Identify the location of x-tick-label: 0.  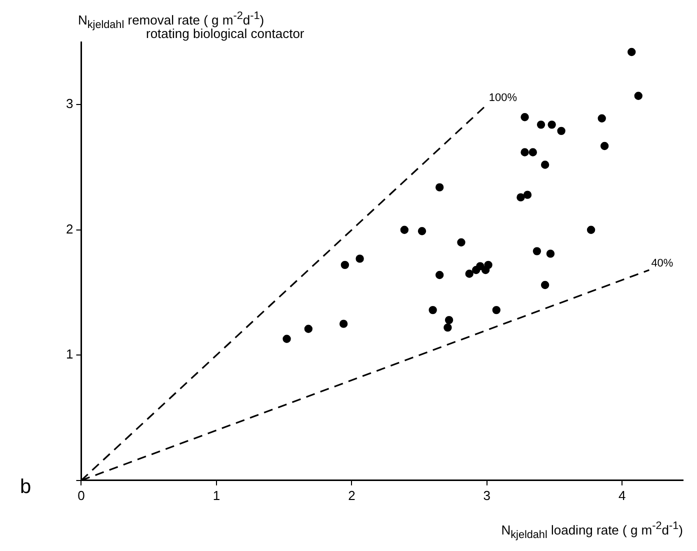
(81, 495).